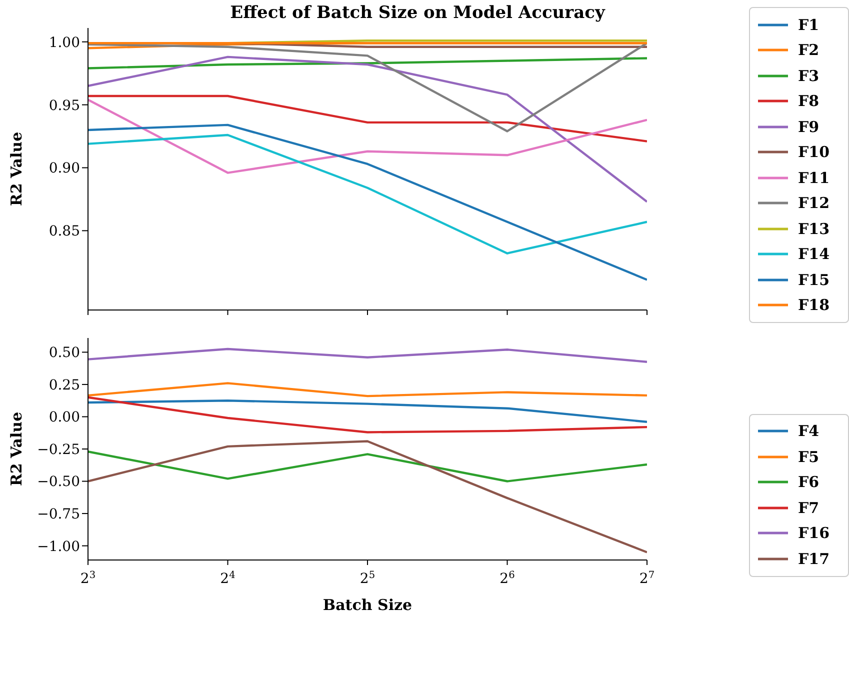 The image size is (849, 692). Describe the element at coordinates (368, 578) in the screenshot. I see `x-tick-label: 2$^{5}$` at that location.